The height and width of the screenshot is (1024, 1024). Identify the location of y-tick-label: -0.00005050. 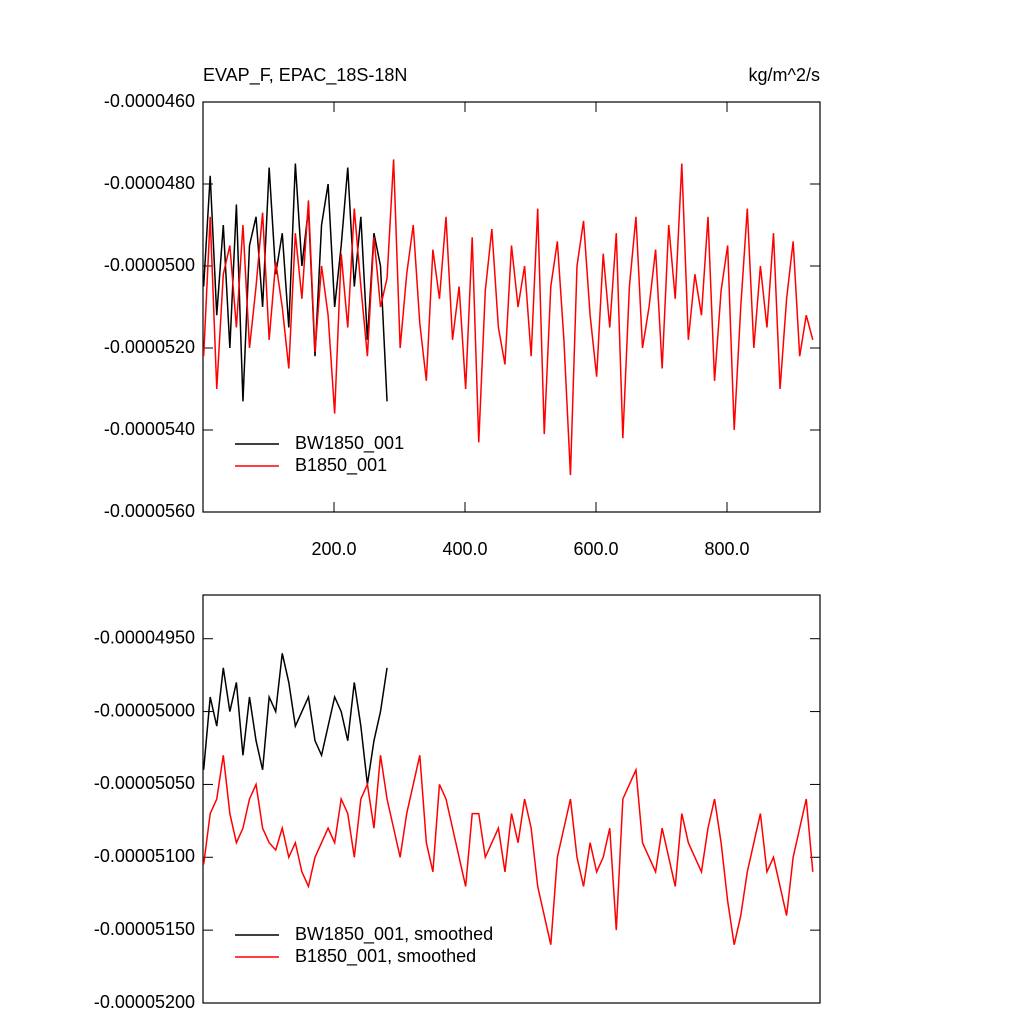
(144, 783).